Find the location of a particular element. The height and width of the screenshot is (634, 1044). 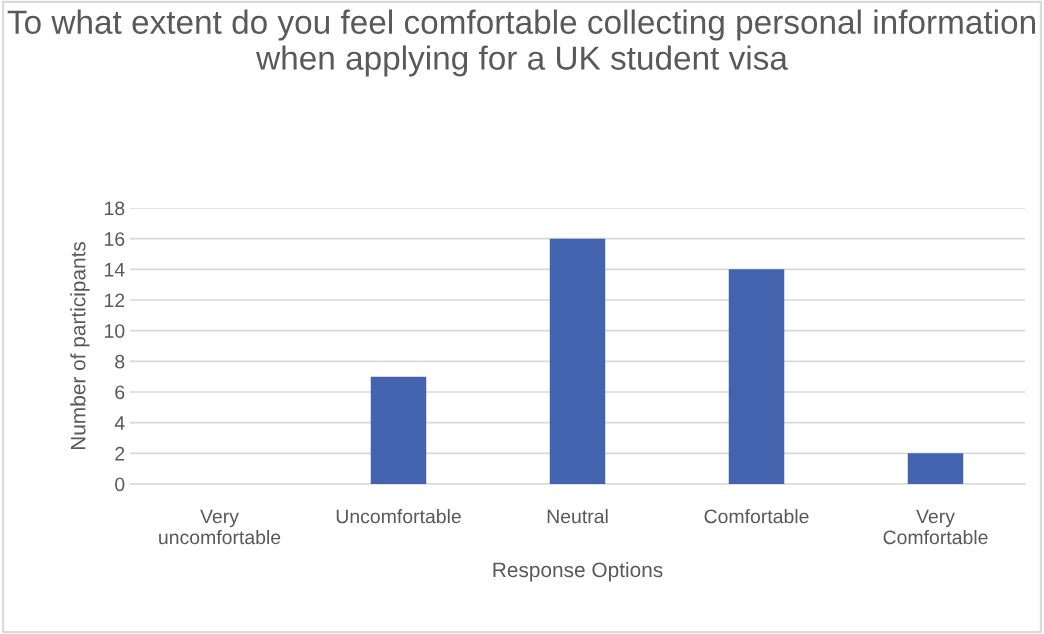

x-tick-label: Neutral is located at coordinates (577, 516).